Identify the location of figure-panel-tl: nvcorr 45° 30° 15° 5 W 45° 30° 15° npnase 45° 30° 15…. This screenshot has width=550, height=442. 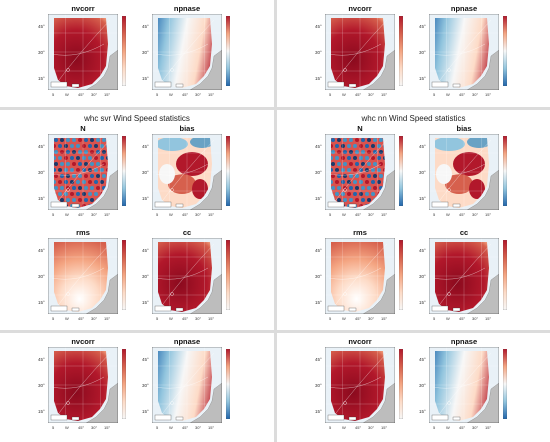
(137, 53).